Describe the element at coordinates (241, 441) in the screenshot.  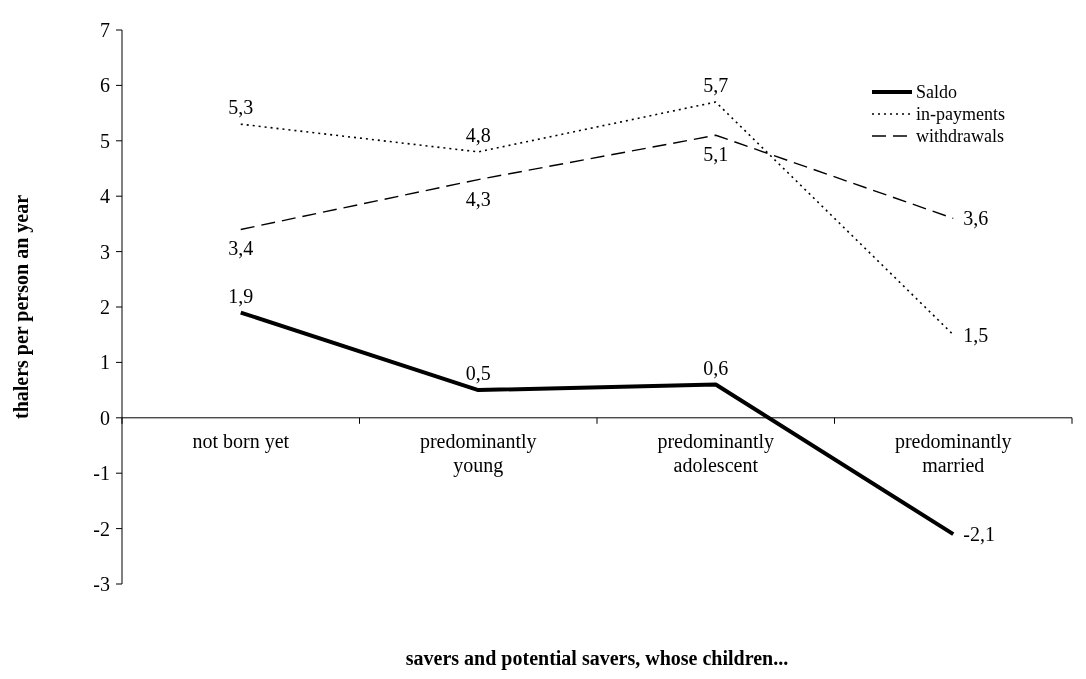
I see `x-tick-label: not born yet` at that location.